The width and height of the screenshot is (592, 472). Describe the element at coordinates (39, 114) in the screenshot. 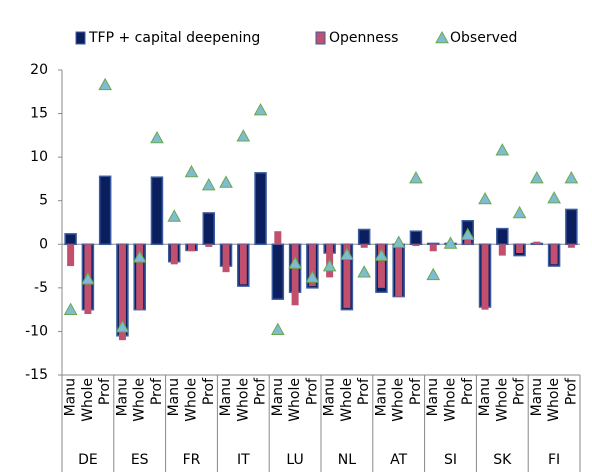

I see `y-tick-label: 15` at that location.